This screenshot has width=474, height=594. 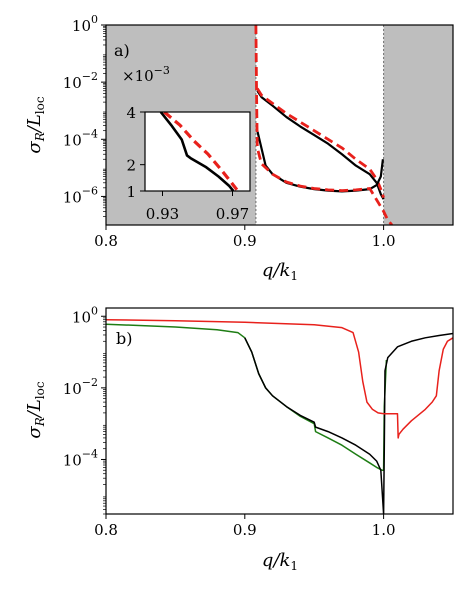 I want to click on panel-a-y-label: σR/Lloc, so click(x=35, y=124).